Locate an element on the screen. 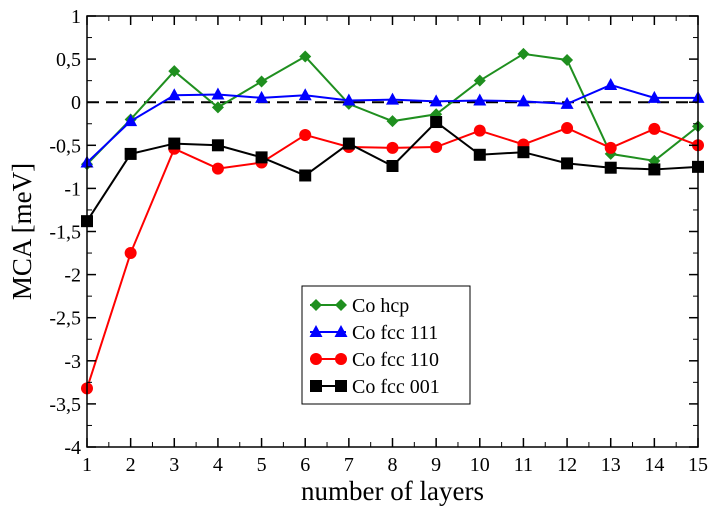 This screenshot has height=507, width=721. legend: Co hcp Co fcc 111 Co fcc 110 Co fcc 001 is located at coordinates (386, 345).